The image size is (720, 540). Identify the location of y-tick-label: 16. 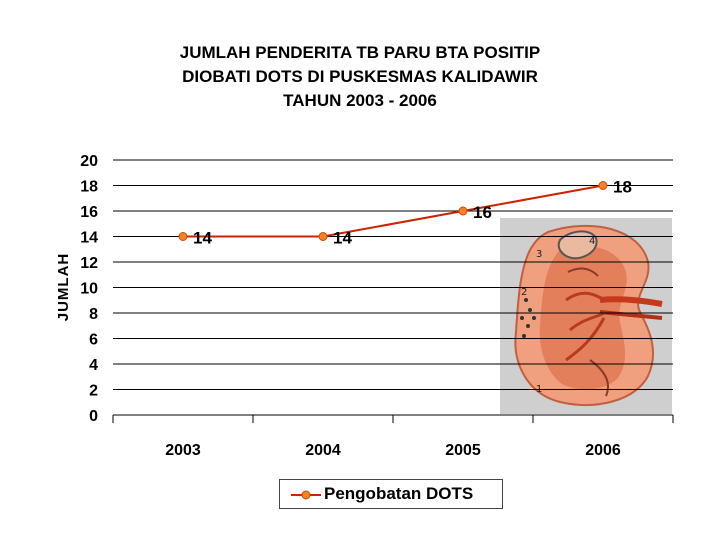
(89, 212).